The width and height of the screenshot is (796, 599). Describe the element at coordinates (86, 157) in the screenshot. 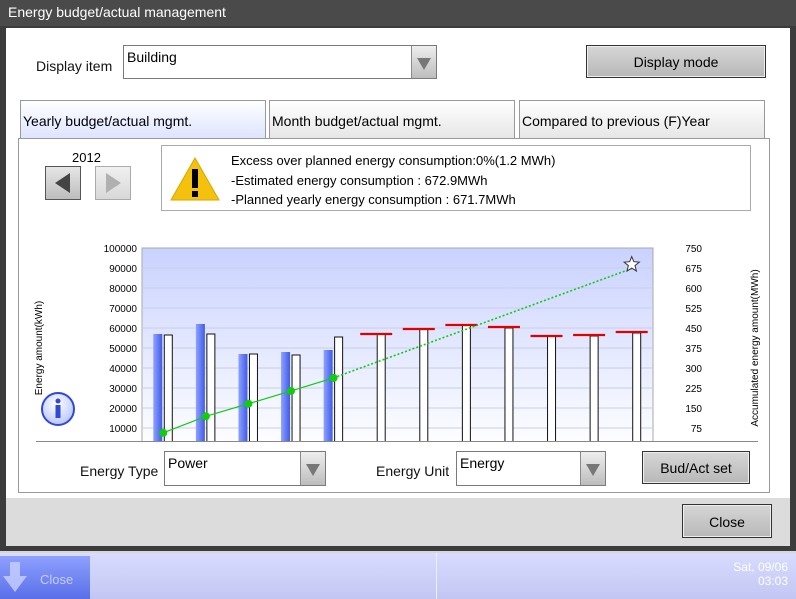

I see `year-label: 2012` at that location.